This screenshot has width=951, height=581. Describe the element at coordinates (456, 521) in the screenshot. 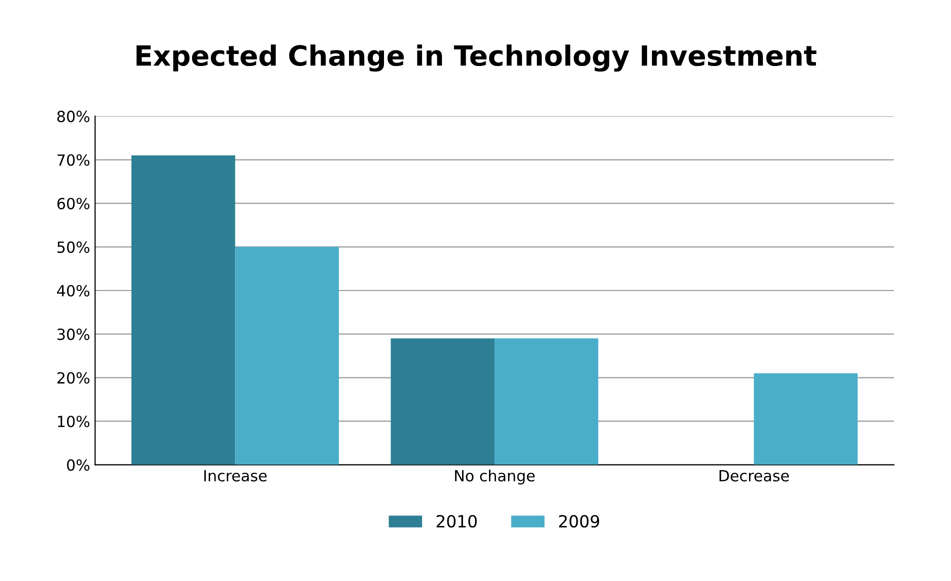

I see `legend-label: 2010` at that location.